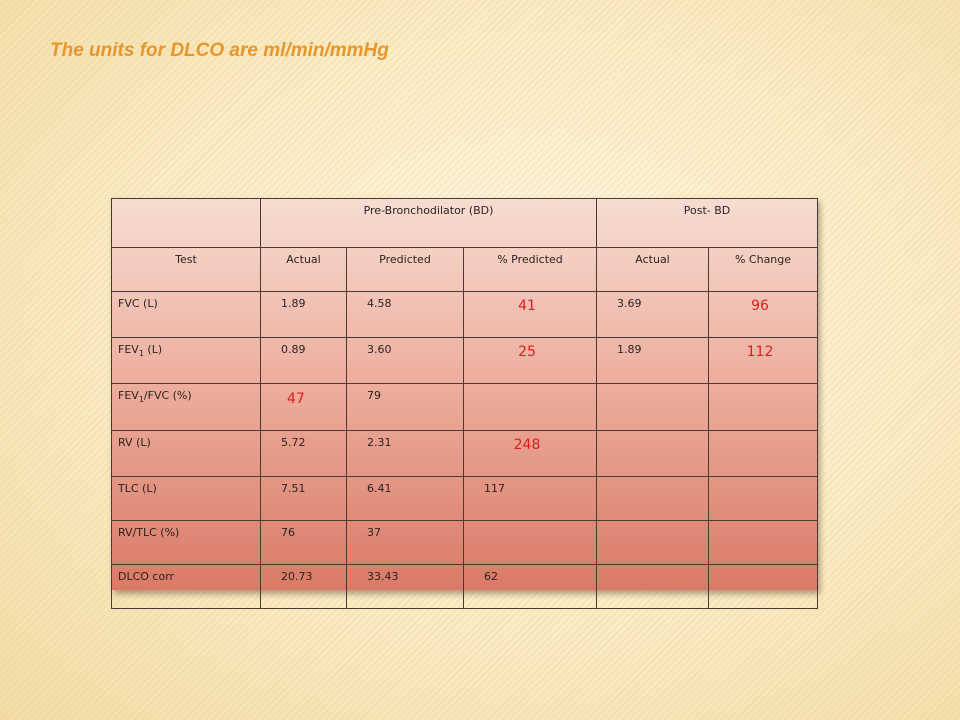 The height and width of the screenshot is (720, 960). I want to click on pct-predicted-cell: 41, so click(530, 314).